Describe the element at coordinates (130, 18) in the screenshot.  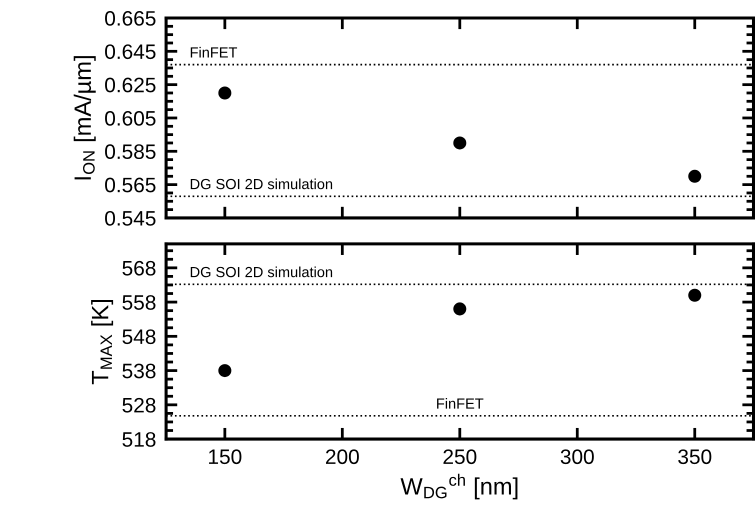
I see `y-tick-label: 0.665` at that location.